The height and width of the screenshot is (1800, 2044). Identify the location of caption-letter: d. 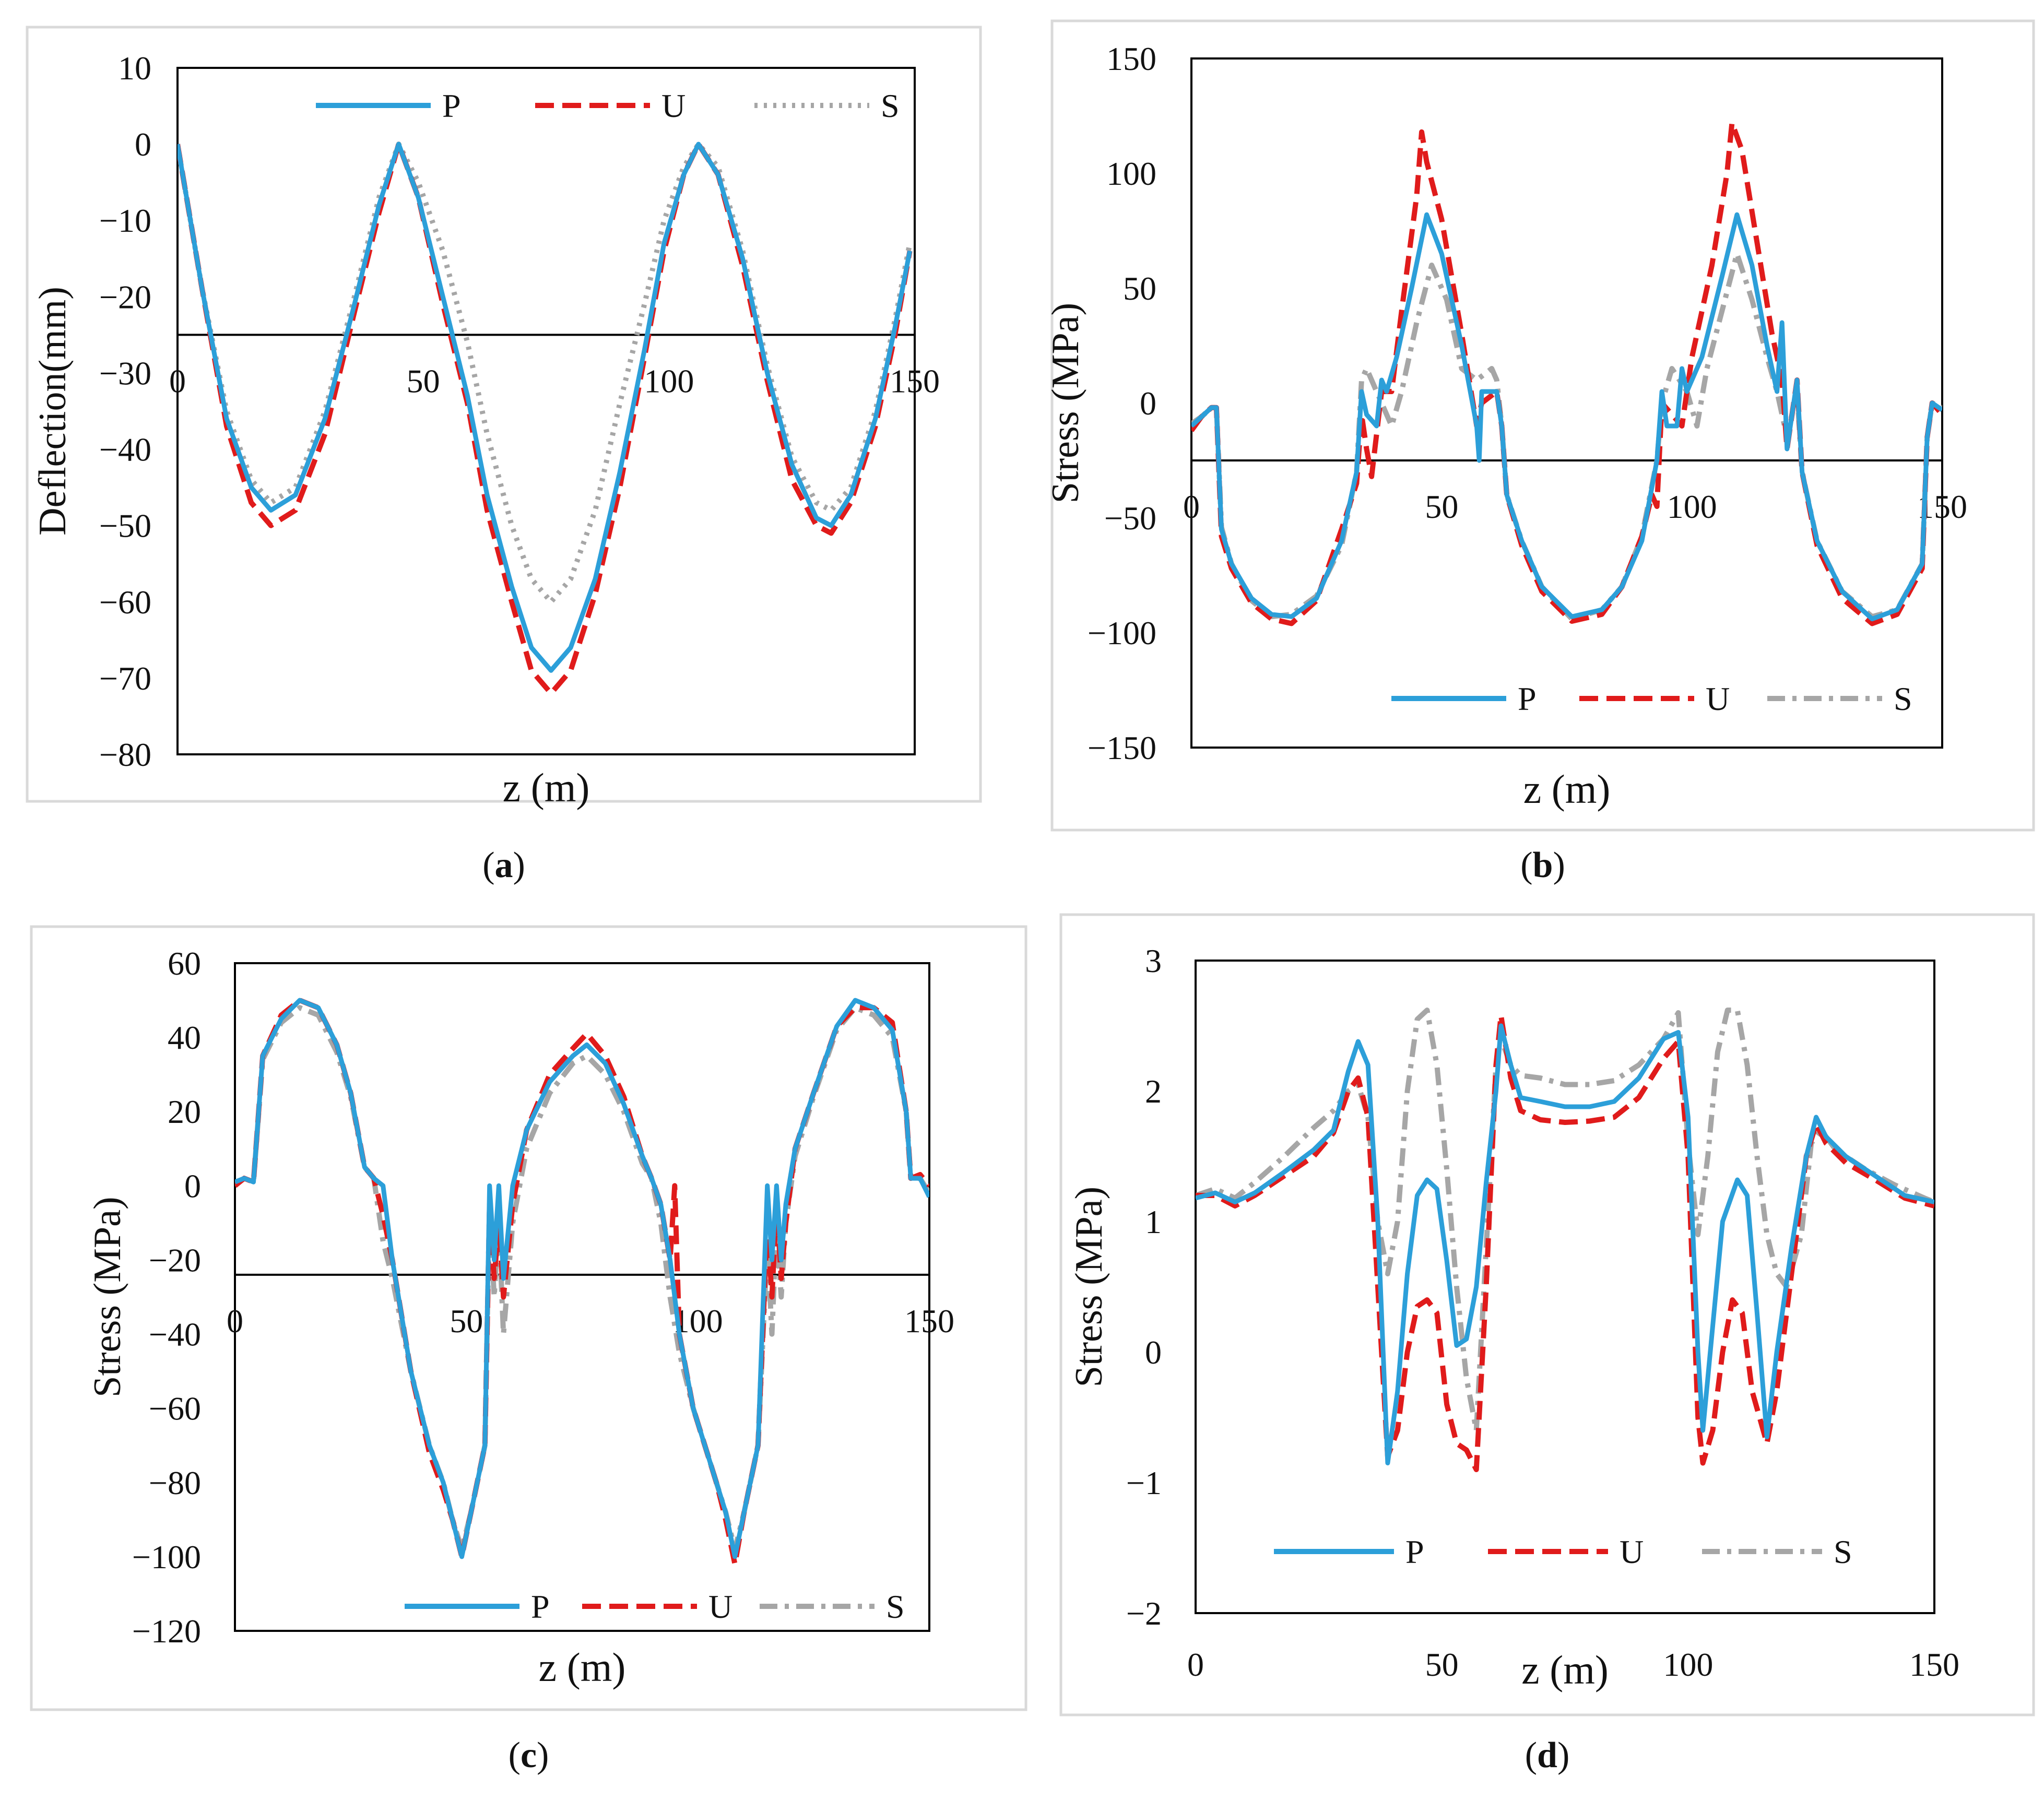
(1547, 1755).